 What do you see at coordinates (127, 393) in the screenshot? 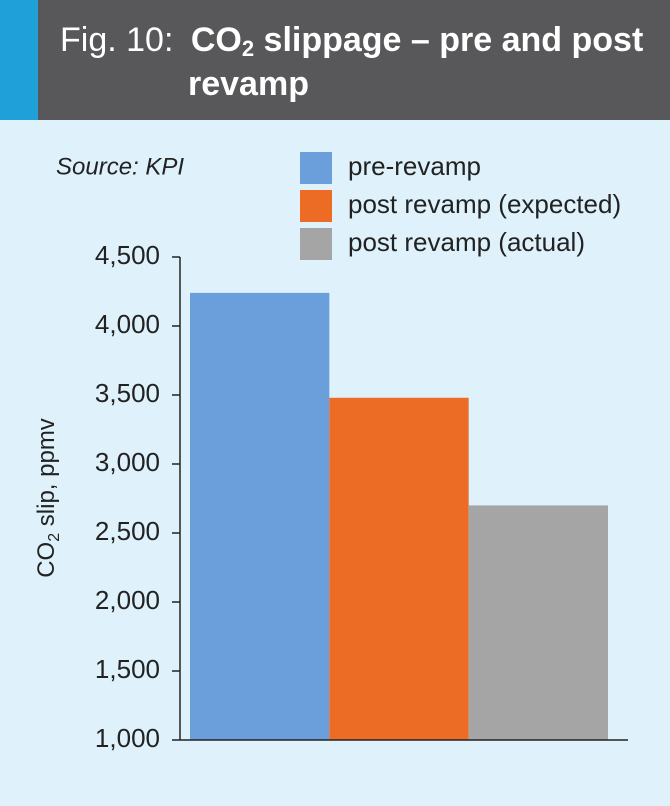
I see `y-tick-label: 3,500` at bounding box center [127, 393].